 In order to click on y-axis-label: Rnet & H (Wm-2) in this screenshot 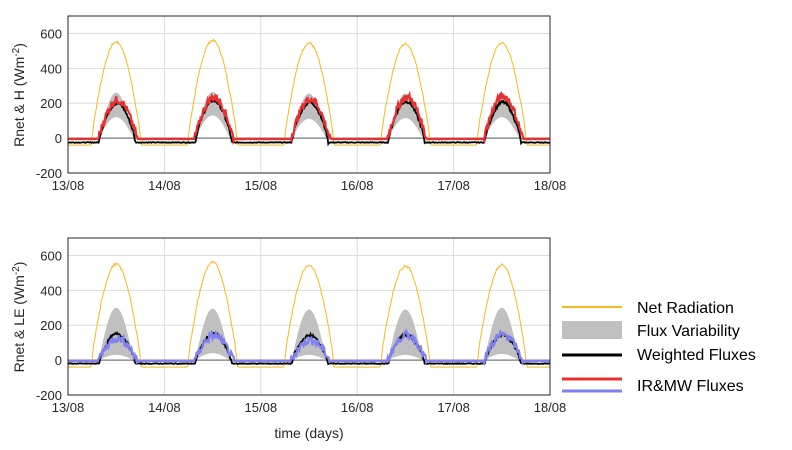, I will do `click(19, 95)`.